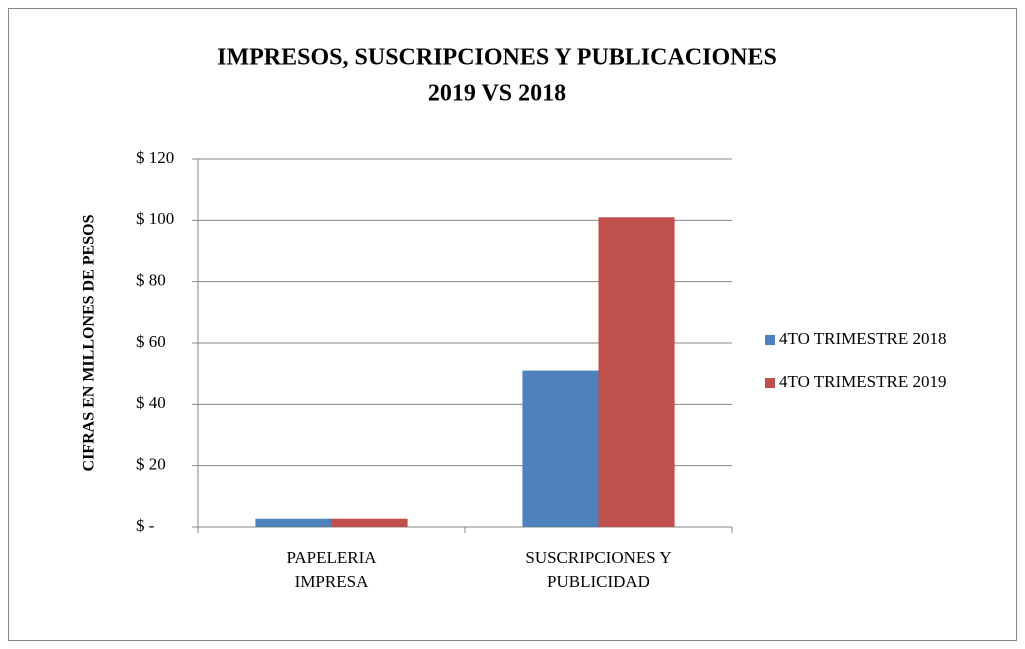  What do you see at coordinates (497, 94) in the screenshot?
I see `chart-title: 2019 VS 2018` at bounding box center [497, 94].